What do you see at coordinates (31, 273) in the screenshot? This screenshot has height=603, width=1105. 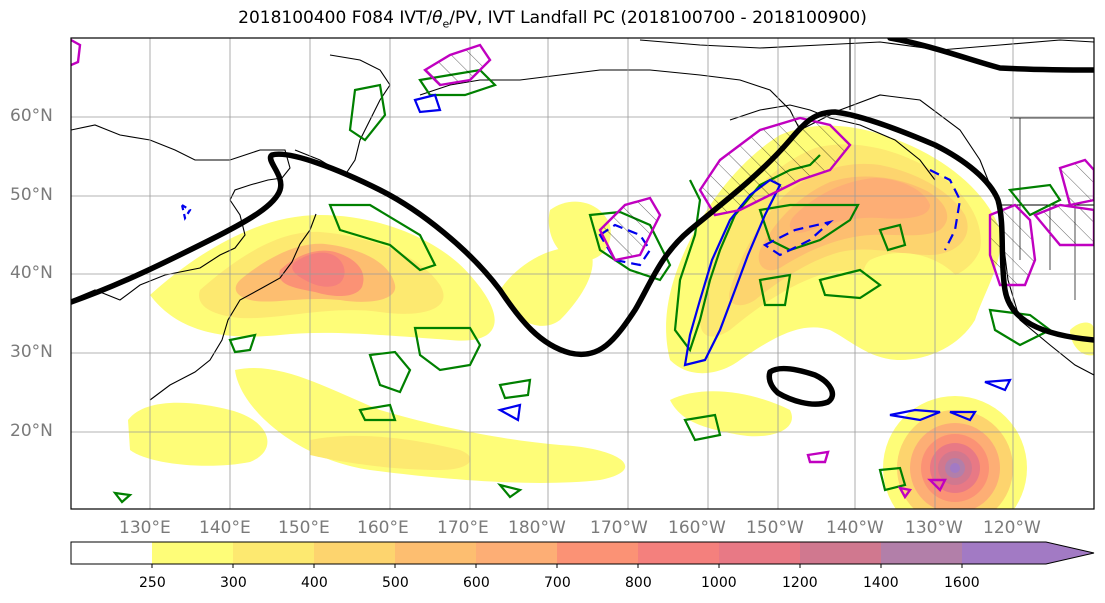 I see `lat-label-40n: 40°N` at bounding box center [31, 273].